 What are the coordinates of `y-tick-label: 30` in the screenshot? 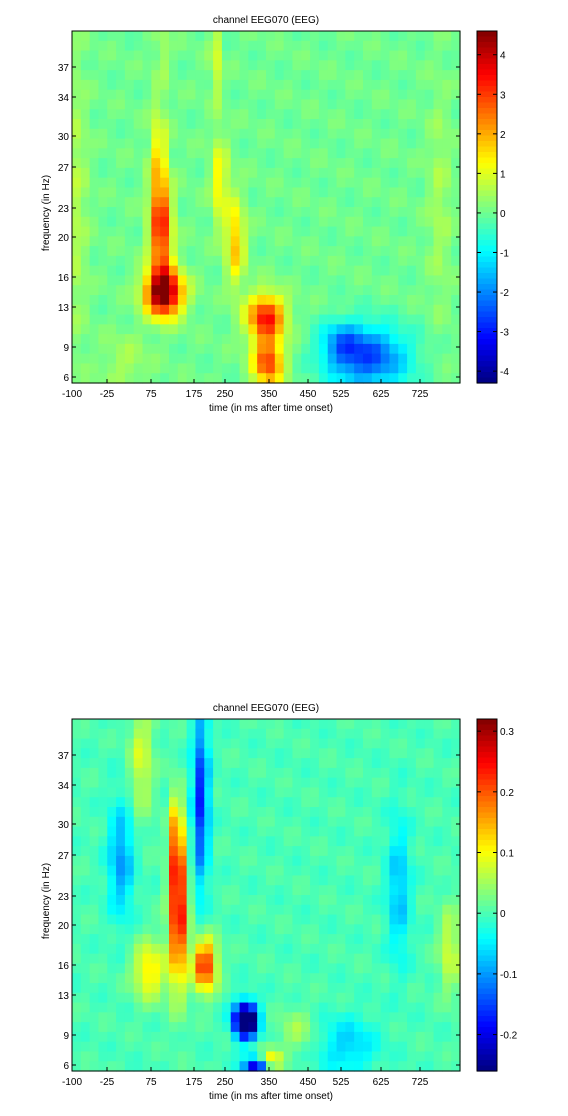 It's located at (64, 137).